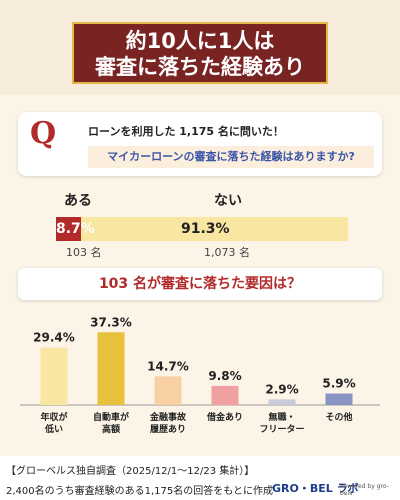 The image size is (400, 500). Describe the element at coordinates (200, 67) in the screenshot. I see `title-line-2: 審査に落ちた経験あり` at that location.